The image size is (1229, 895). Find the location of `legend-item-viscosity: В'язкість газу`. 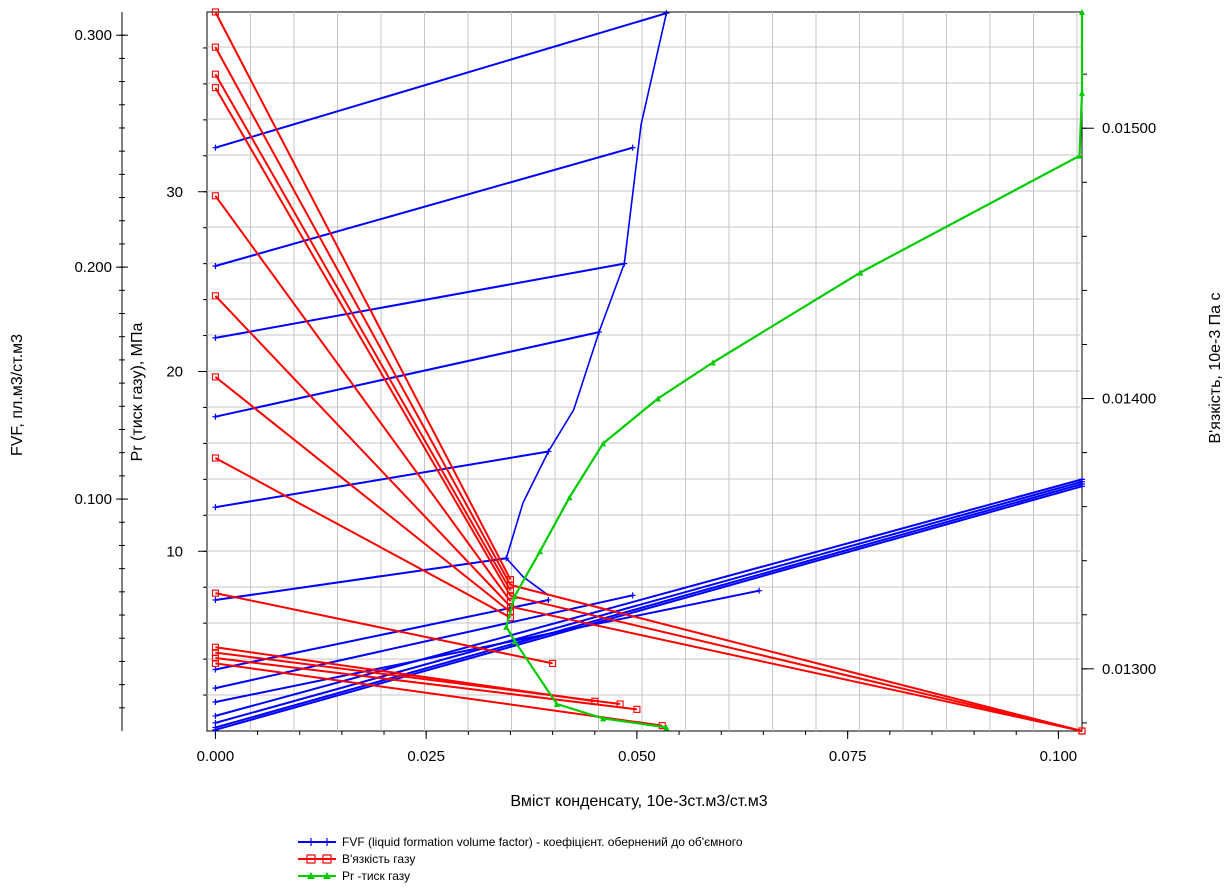

legend-item-viscosity: В'язкість газу is located at coordinates (520, 858).